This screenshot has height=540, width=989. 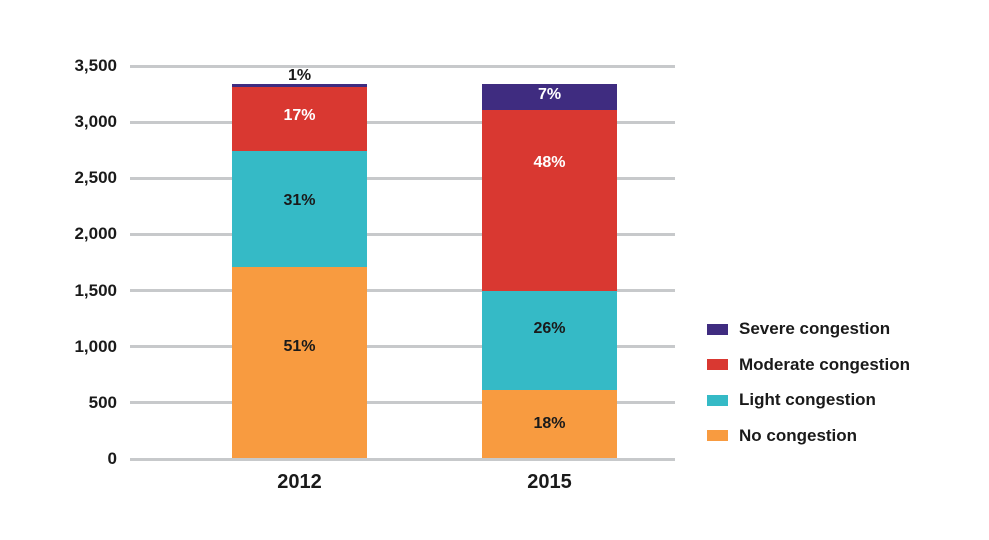 What do you see at coordinates (95, 122) in the screenshot?
I see `y-tick-label: 3,000` at bounding box center [95, 122].